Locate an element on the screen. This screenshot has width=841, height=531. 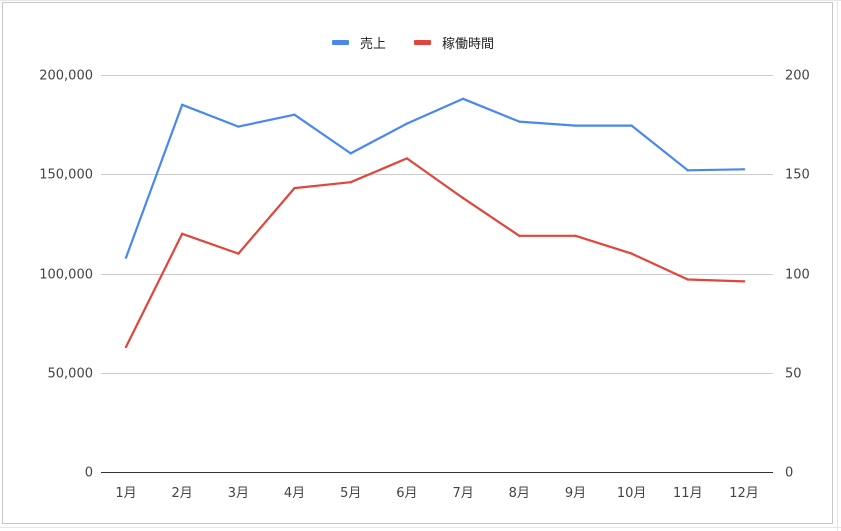
x-tick-label: 1月 is located at coordinates (125, 493).